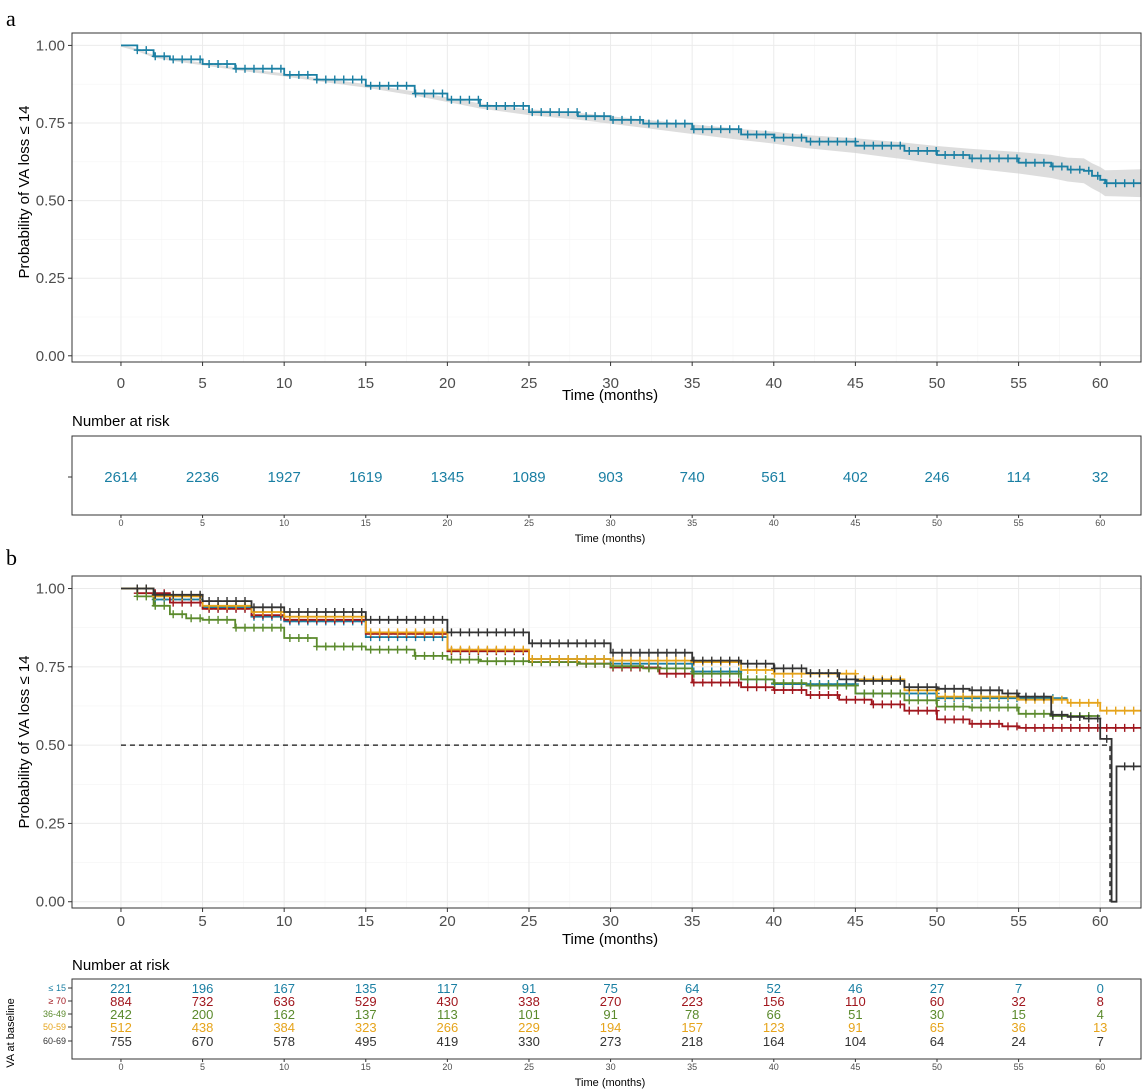  What do you see at coordinates (937, 988) in the screenshot?
I see `risk-count: 27` at bounding box center [937, 988].